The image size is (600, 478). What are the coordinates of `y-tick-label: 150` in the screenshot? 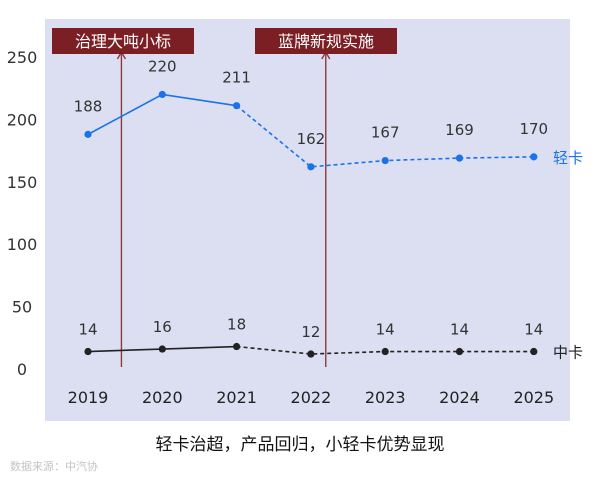 It's located at (22, 182).